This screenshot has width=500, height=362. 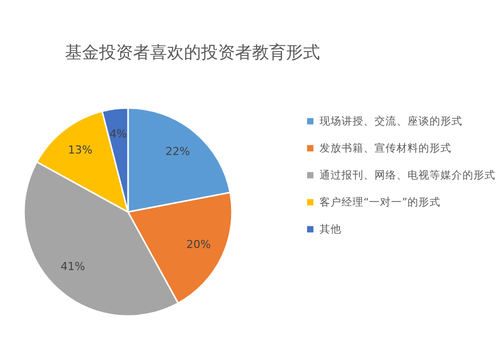 I want to click on legend-label: 客户经理“一对一”的形式, so click(x=380, y=201).